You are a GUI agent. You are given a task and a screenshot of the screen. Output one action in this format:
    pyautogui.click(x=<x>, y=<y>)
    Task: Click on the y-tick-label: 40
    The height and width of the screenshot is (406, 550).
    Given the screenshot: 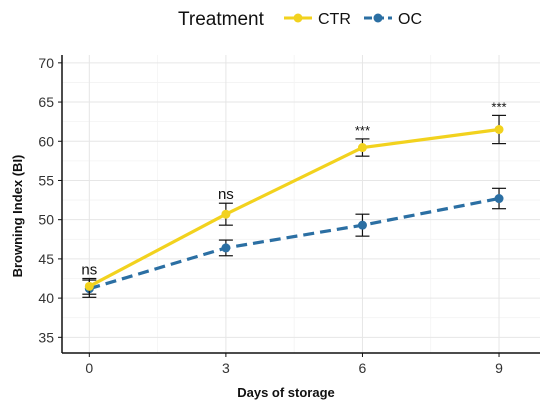 What is the action you would take?
    pyautogui.click(x=46, y=298)
    